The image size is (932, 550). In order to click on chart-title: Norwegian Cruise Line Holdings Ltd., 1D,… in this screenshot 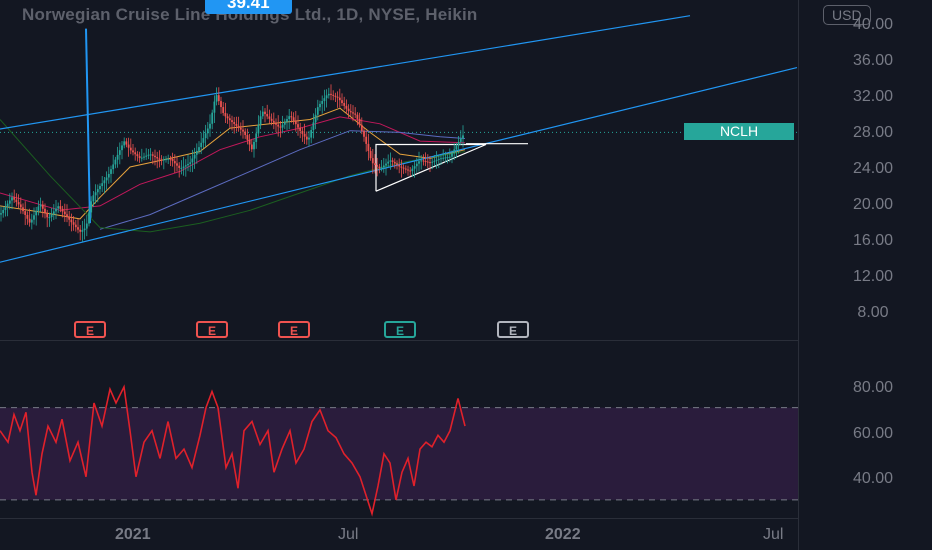, I will do `click(250, 14)`.